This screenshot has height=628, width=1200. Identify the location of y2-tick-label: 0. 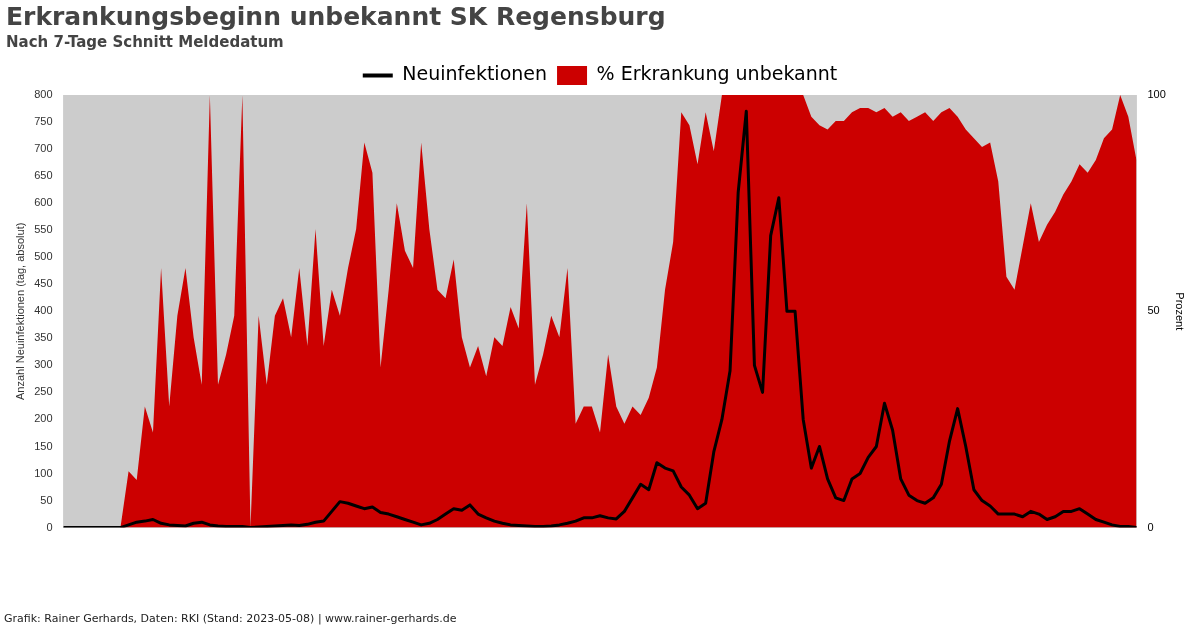
(1150, 526).